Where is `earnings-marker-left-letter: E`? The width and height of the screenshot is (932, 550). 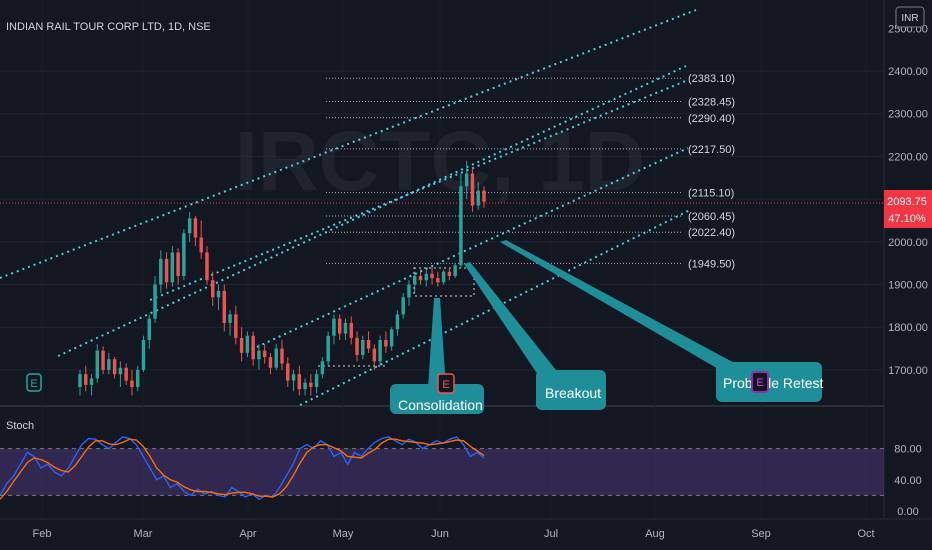
earnings-marker-left-letter: E is located at coordinates (33, 384).